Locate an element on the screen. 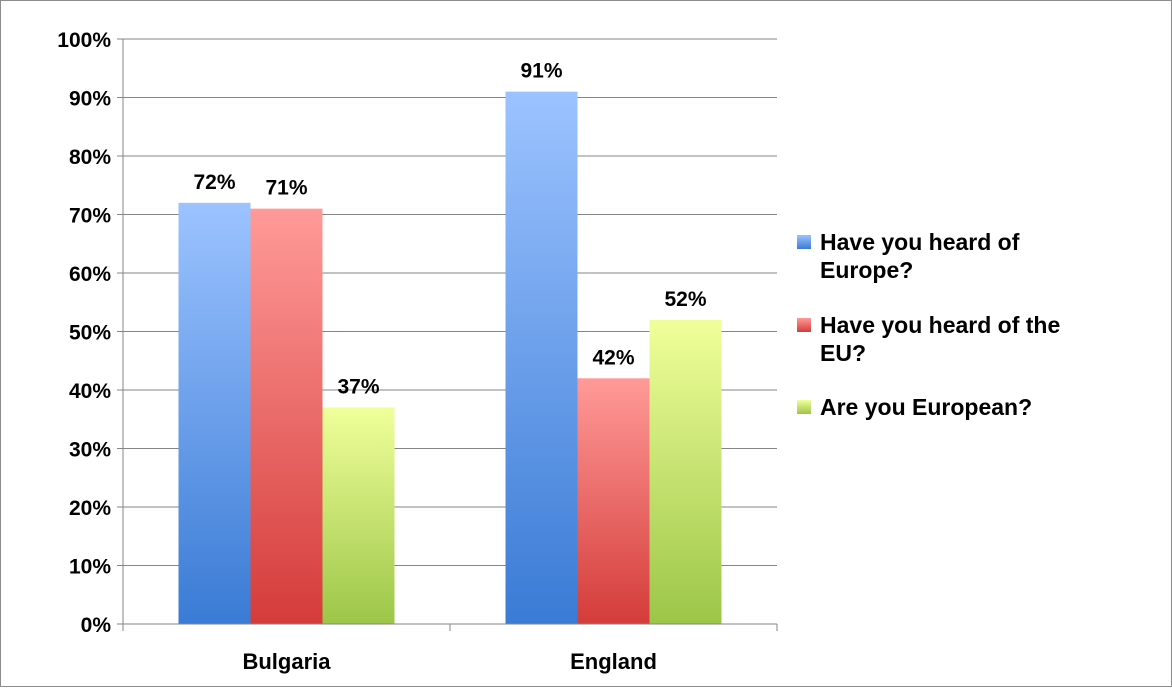  y-tick-label: 100% is located at coordinates (84, 40).